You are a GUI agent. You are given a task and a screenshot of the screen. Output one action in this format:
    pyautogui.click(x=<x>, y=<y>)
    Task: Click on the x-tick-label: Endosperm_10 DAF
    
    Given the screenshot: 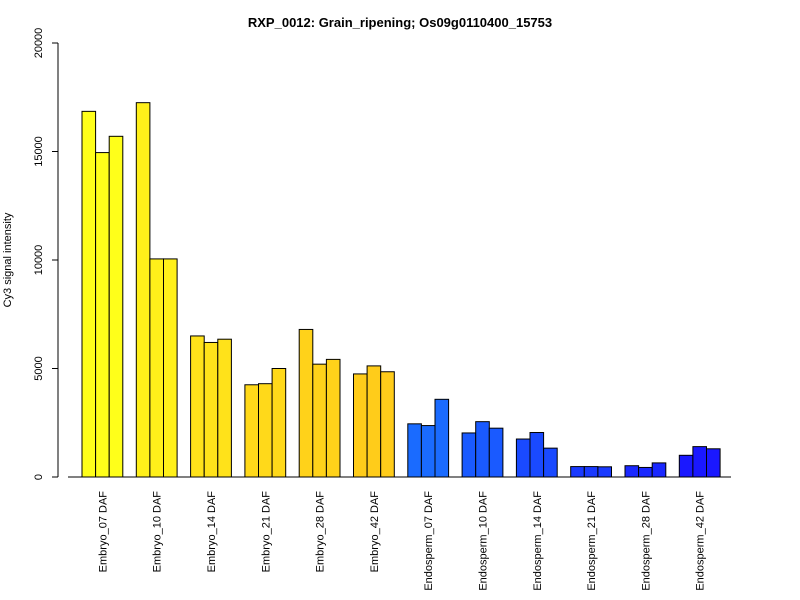 What is the action you would take?
    pyautogui.click(x=484, y=541)
    